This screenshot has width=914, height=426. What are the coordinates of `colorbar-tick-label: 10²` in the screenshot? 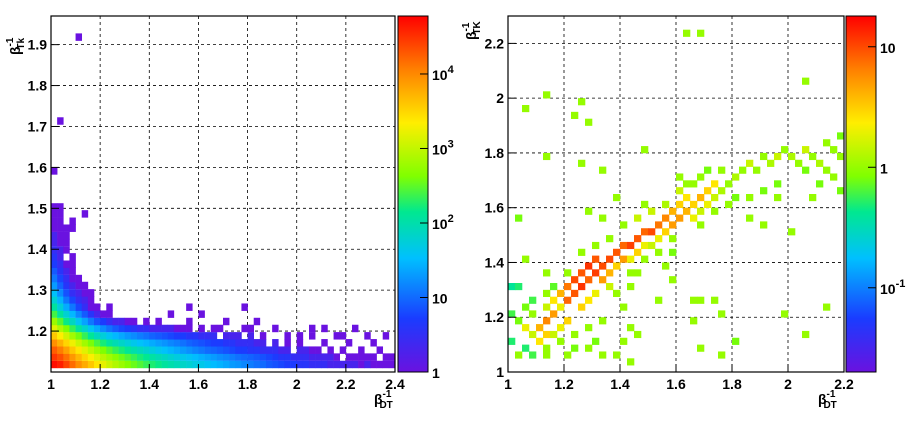 It's located at (443, 222).